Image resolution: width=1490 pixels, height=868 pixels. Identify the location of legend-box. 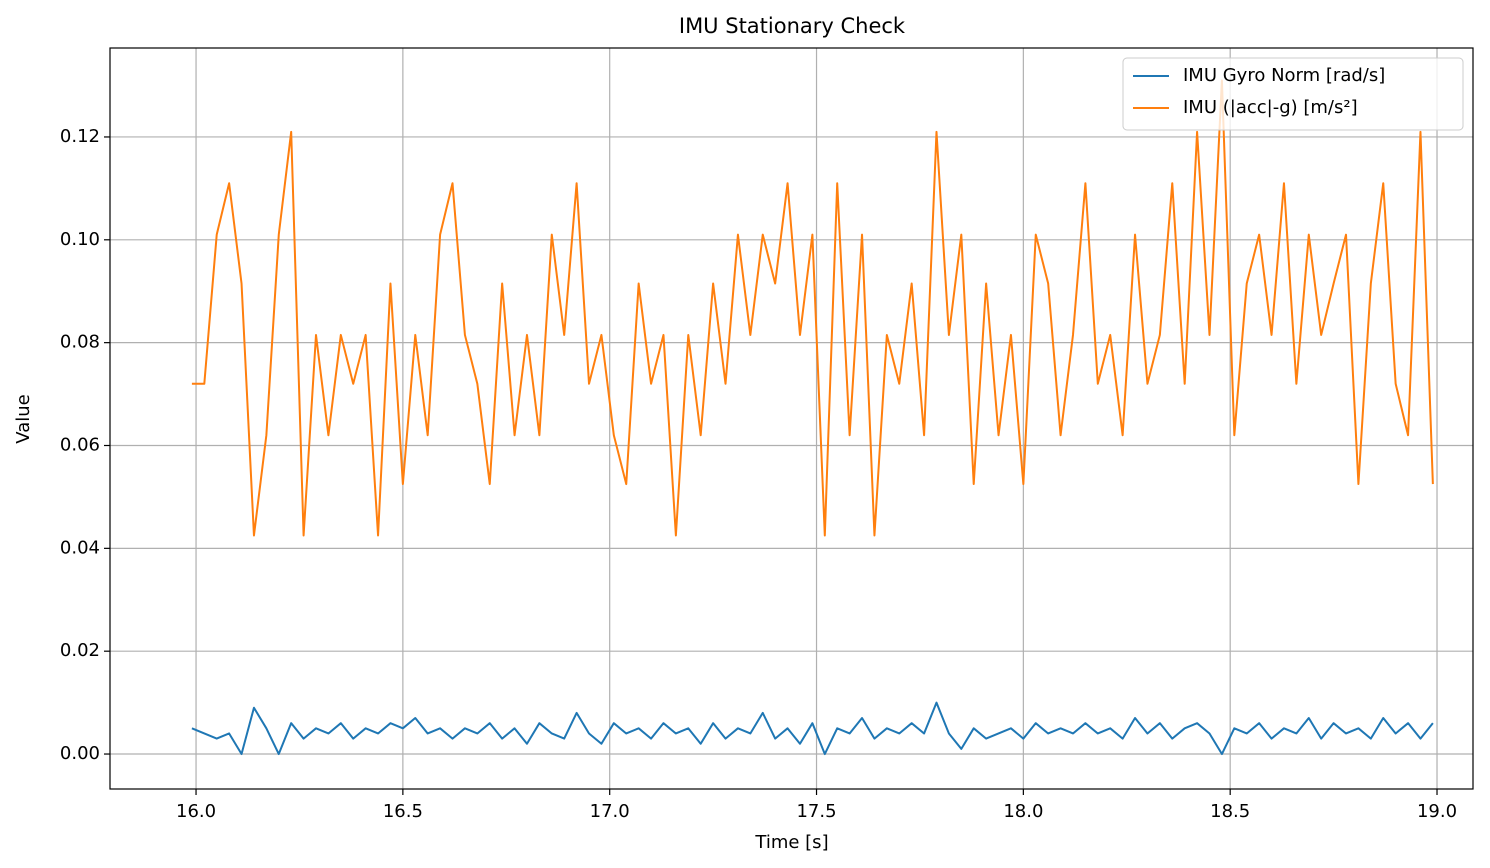
(1293, 94).